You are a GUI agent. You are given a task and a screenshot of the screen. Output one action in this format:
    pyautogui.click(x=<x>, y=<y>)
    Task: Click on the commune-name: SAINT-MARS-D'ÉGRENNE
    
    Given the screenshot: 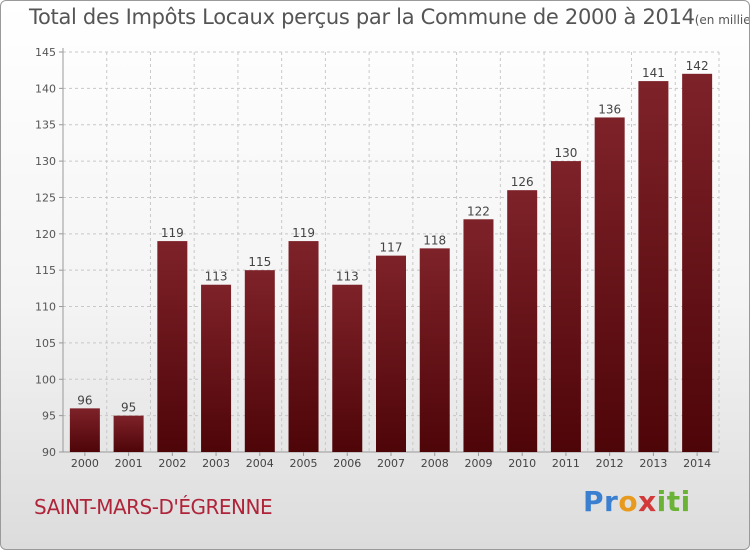 What is the action you would take?
    pyautogui.click(x=153, y=507)
    